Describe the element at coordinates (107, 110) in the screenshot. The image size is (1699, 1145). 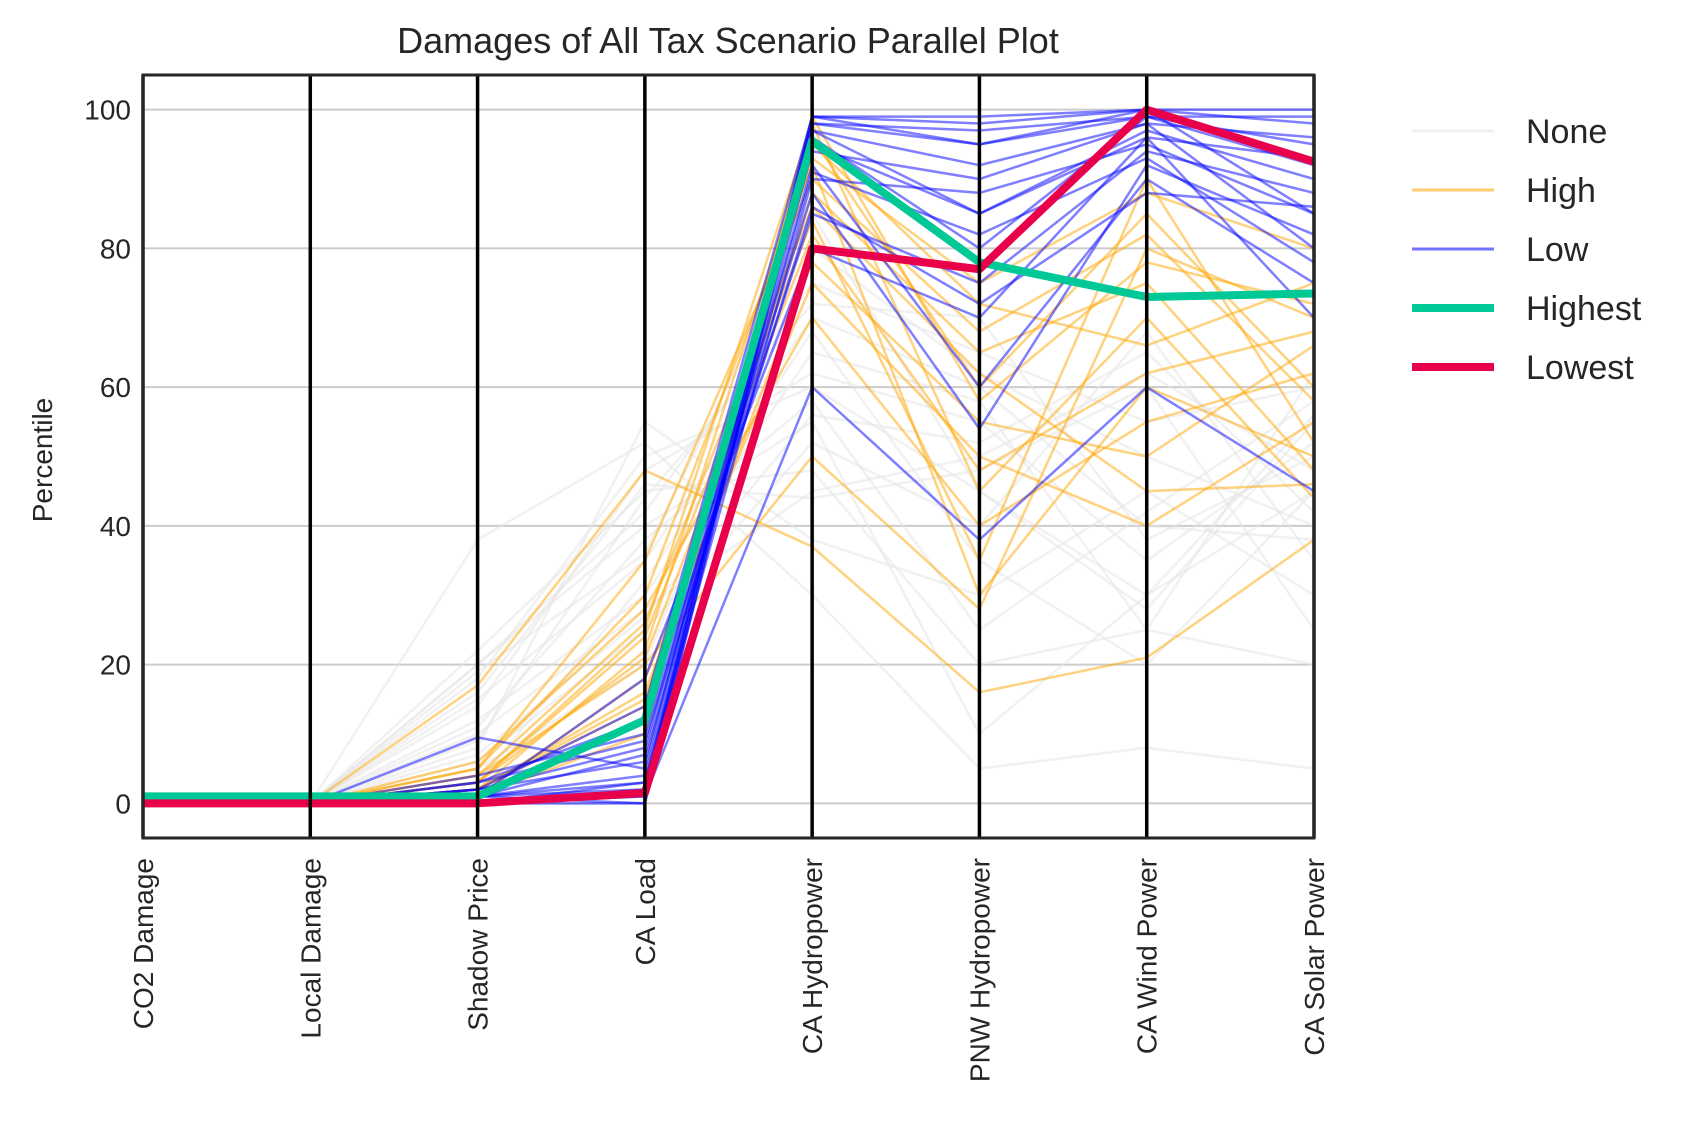
I see `y-tick-label-100: 100` at that location.